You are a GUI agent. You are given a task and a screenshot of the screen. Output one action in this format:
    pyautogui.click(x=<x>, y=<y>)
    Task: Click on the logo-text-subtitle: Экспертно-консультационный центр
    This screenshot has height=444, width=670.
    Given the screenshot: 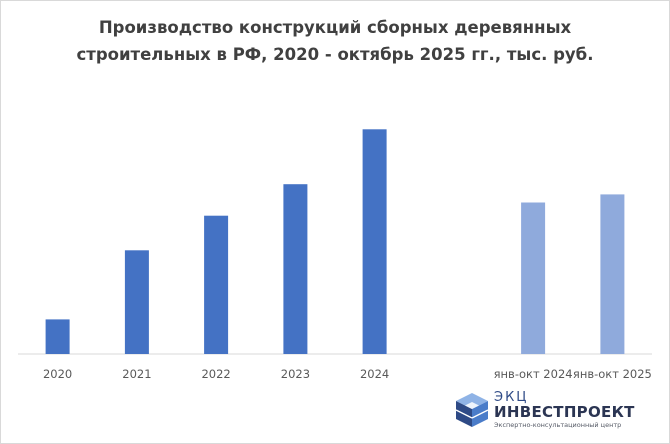 What is the action you would take?
    pyautogui.click(x=558, y=425)
    